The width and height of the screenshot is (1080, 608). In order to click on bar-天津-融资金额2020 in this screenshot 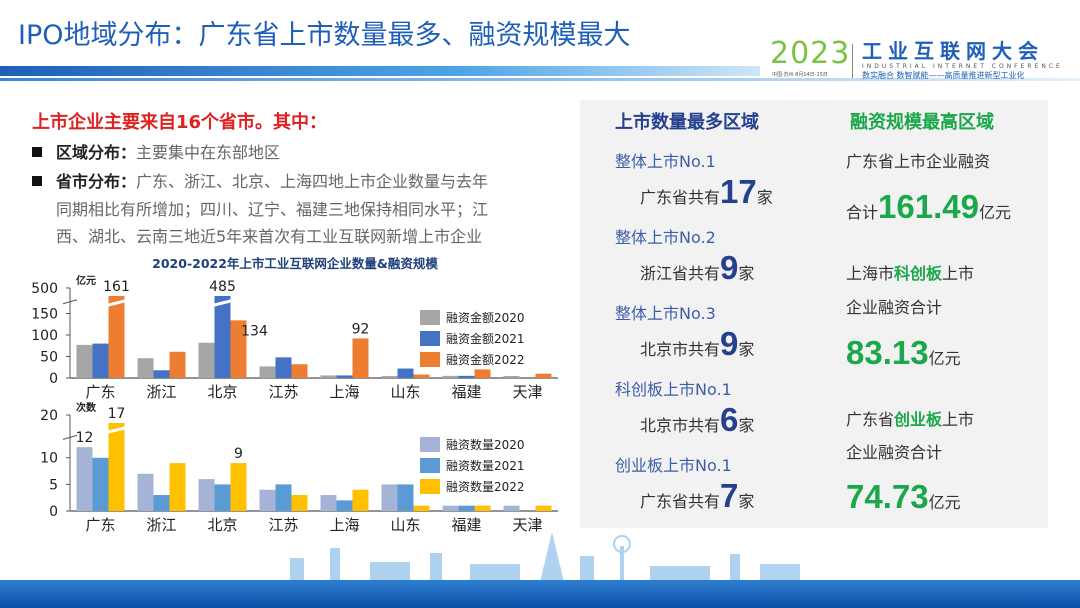, I will do `click(511, 377)`.